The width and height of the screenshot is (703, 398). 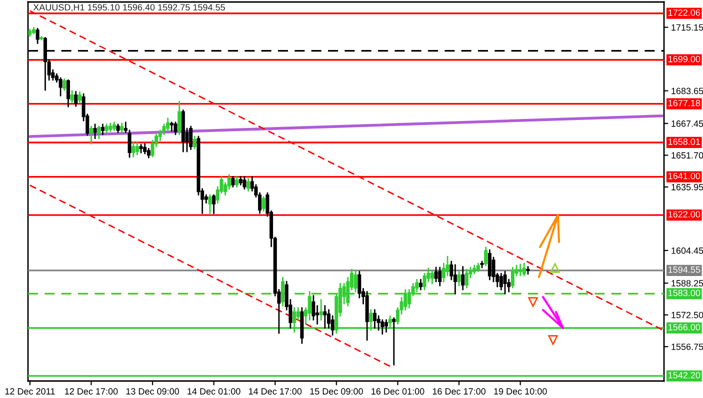 What do you see at coordinates (684, 269) in the screenshot?
I see `ref-line-label: 1594.55` at bounding box center [684, 269].